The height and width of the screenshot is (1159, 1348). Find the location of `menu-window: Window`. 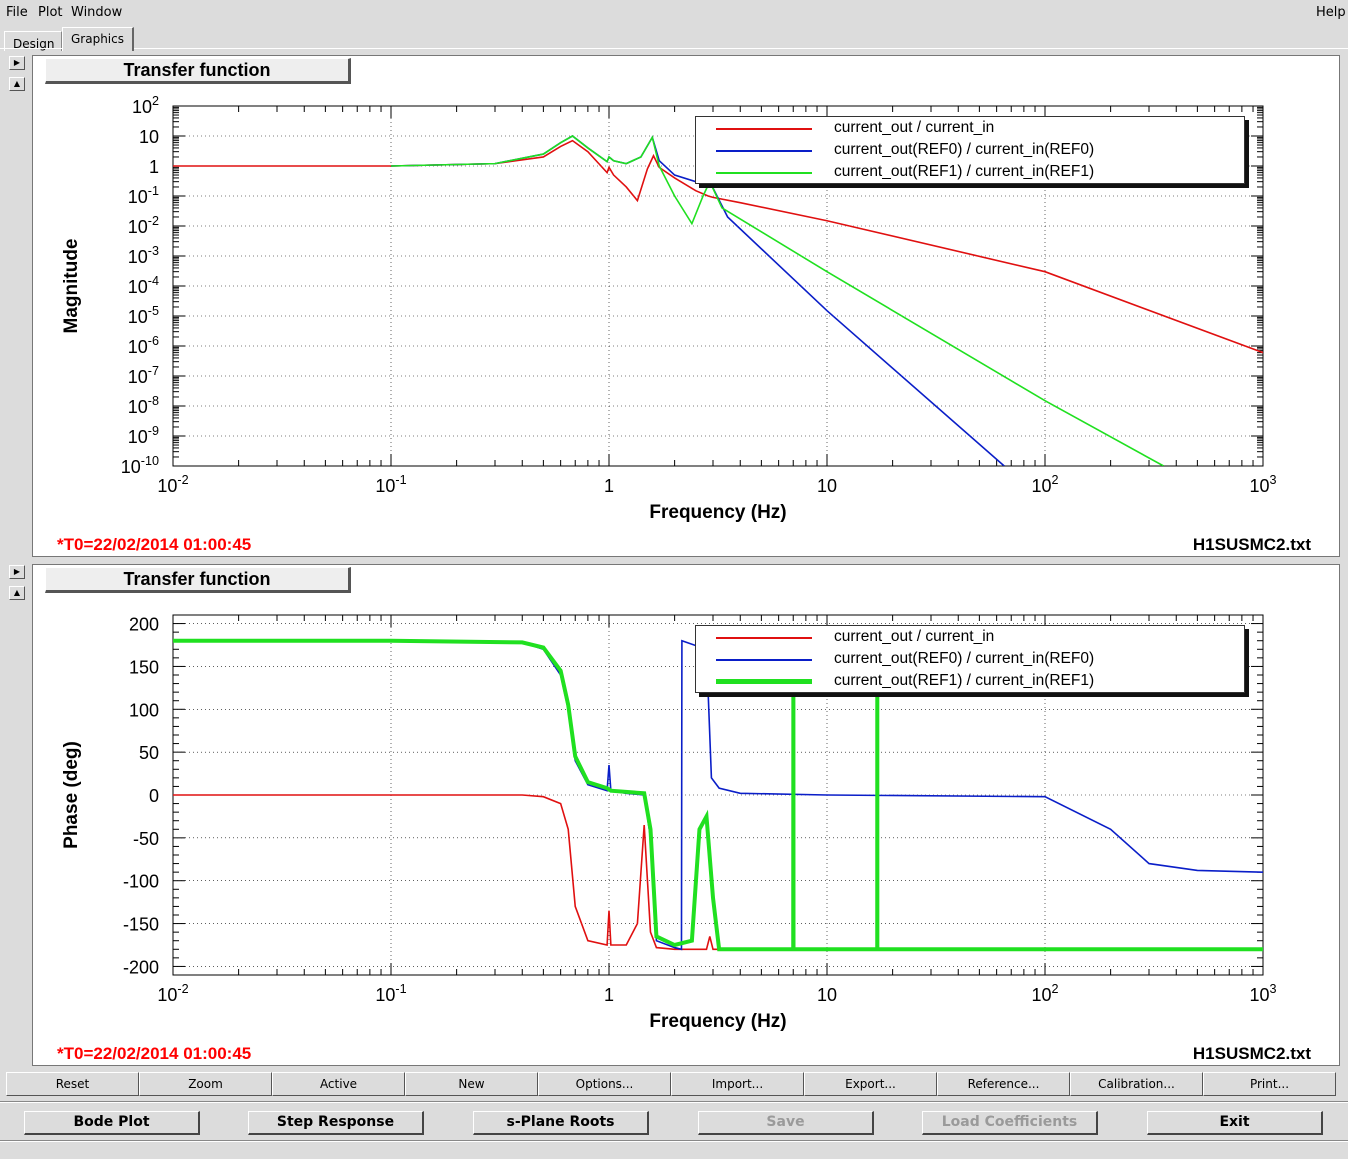

menu-window: Window is located at coordinates (97, 12).